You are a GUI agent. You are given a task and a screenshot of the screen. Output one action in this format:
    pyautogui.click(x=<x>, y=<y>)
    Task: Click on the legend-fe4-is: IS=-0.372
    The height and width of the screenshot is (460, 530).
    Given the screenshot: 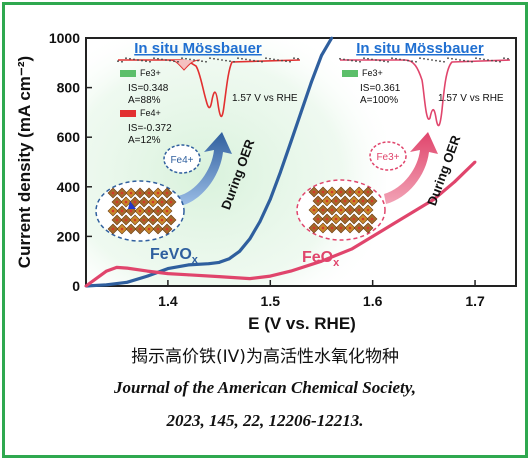 What is the action you would take?
    pyautogui.click(x=150, y=128)
    